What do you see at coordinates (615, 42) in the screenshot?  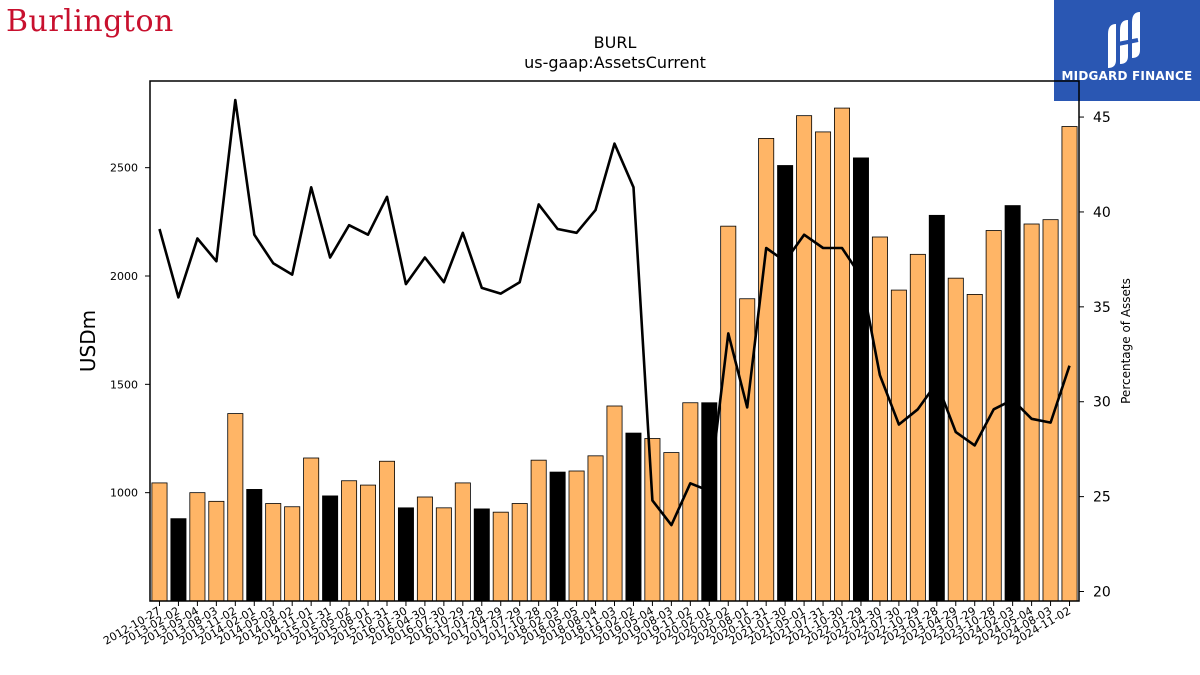 I see `chart-title: BURL` at bounding box center [615, 42].